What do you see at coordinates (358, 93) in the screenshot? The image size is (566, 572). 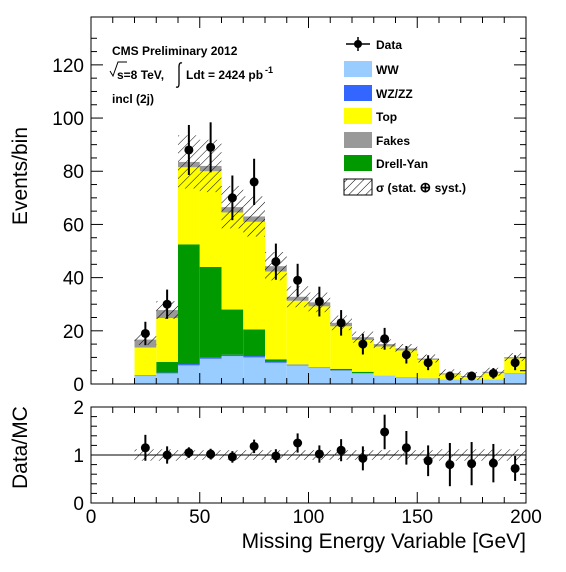 I see `legend-swatch-wzzz` at bounding box center [358, 93].